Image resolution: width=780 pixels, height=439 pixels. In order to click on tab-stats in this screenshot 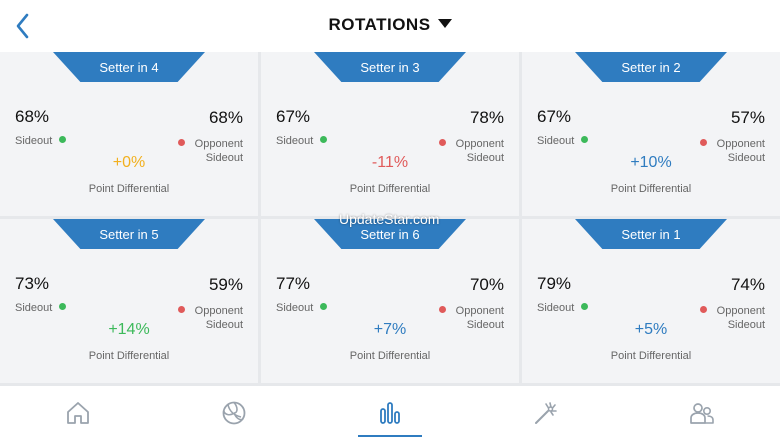, I will do `click(390, 412)`.